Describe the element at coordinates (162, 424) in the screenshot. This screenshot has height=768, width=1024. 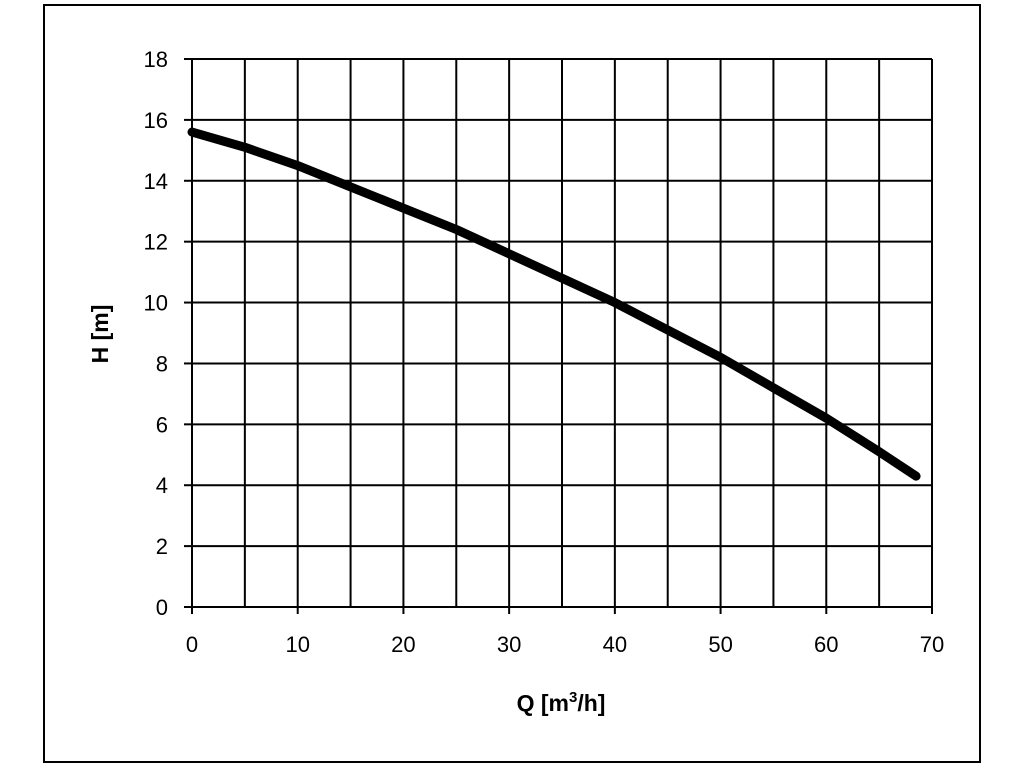
I see `y-tick-label: 6` at that location.